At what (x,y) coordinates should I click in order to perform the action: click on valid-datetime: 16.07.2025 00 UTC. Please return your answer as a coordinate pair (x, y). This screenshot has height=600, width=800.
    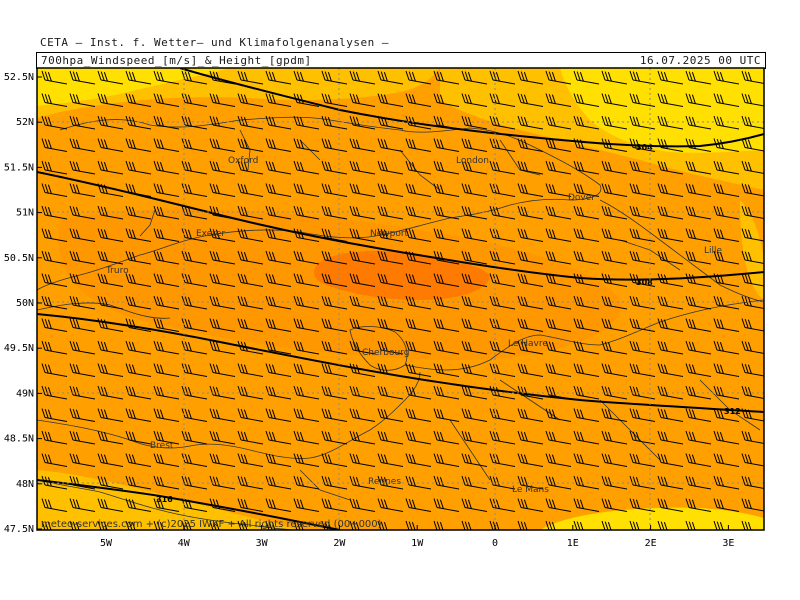
    Looking at the image, I should click on (700, 60).